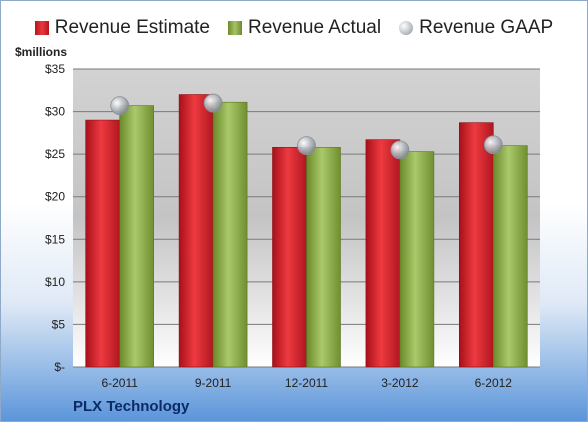  Describe the element at coordinates (132, 27) in the screenshot. I see `legend-label-estimate: Revenue Estimate` at that location.